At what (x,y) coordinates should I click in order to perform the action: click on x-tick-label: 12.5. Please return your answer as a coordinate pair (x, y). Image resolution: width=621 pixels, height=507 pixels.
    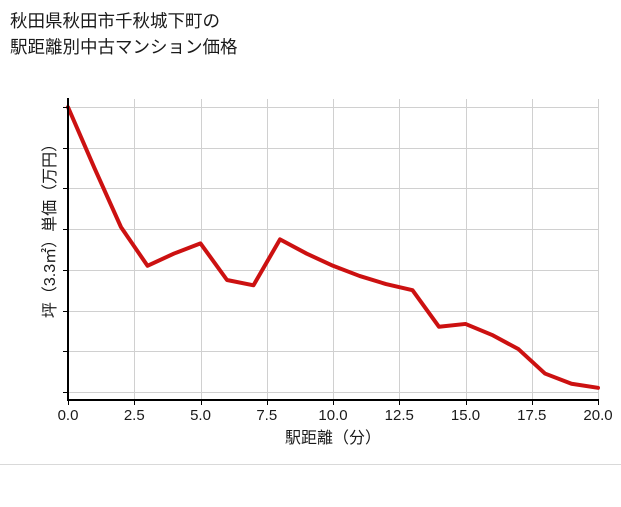
    Looking at the image, I should click on (399, 415).